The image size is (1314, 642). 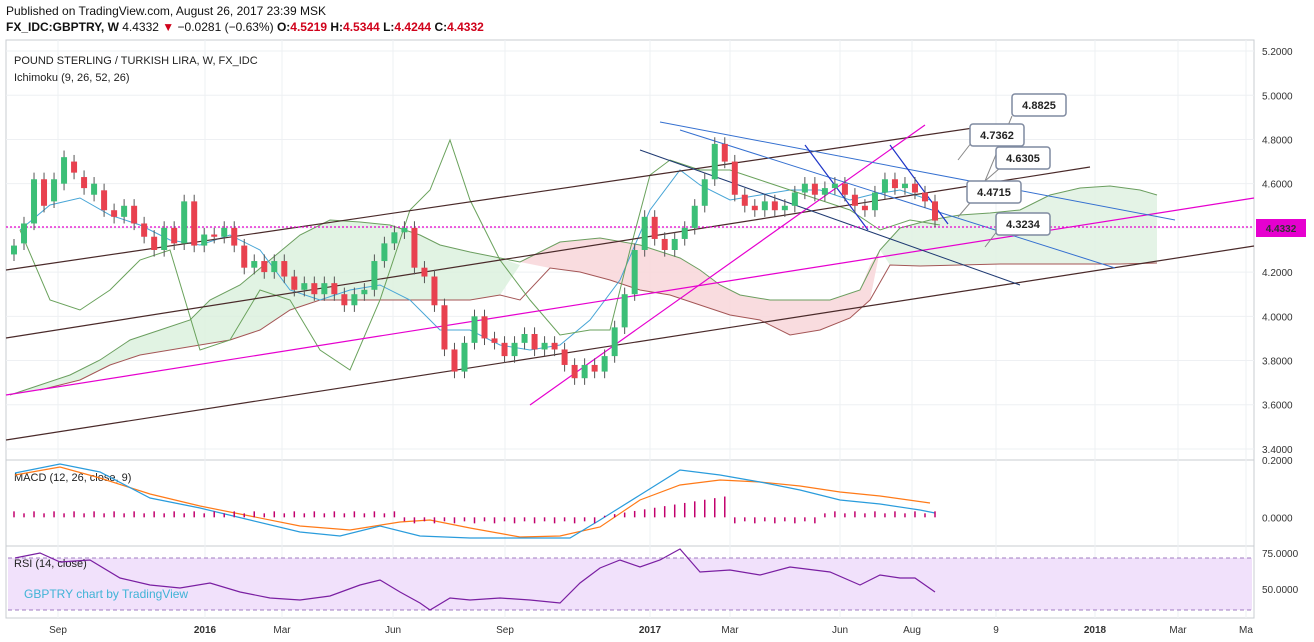 What do you see at coordinates (106, 594) in the screenshot?
I see `watermark: GBPTRY chart by TradingView` at bounding box center [106, 594].